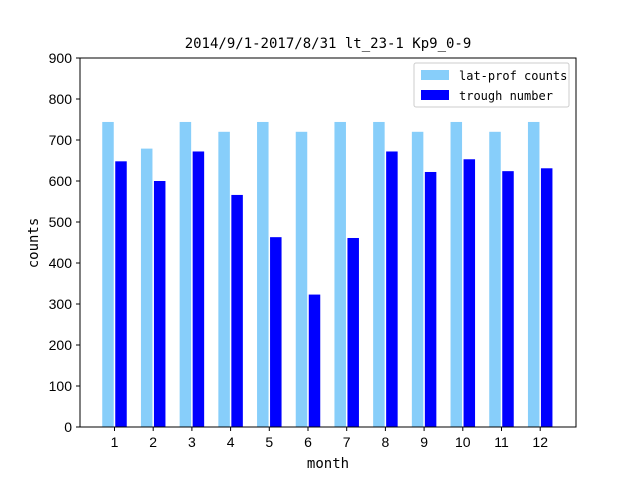  I want to click on y-tick-label: 300, so click(61, 304).